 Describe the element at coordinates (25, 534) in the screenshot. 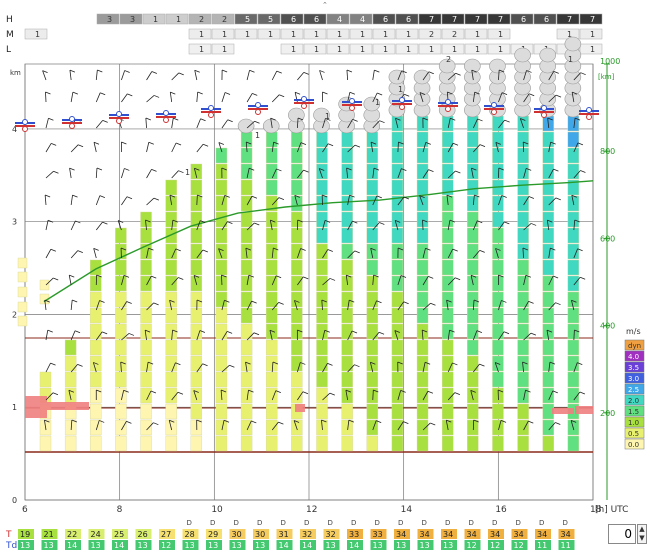

I see `temperature-value: 19` at that location.